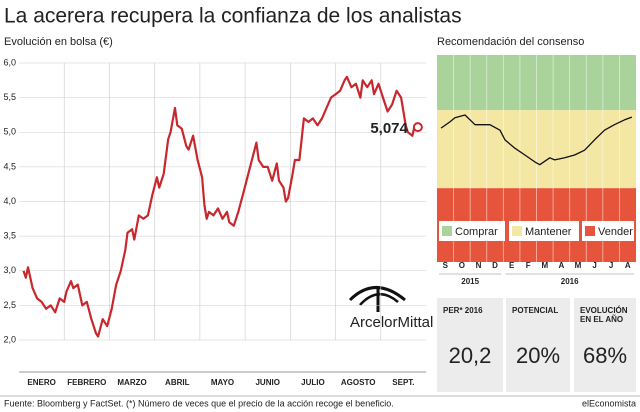 Image resolution: width=640 pixels, height=412 pixels. I want to click on x-tick-label: N, so click(479, 265).